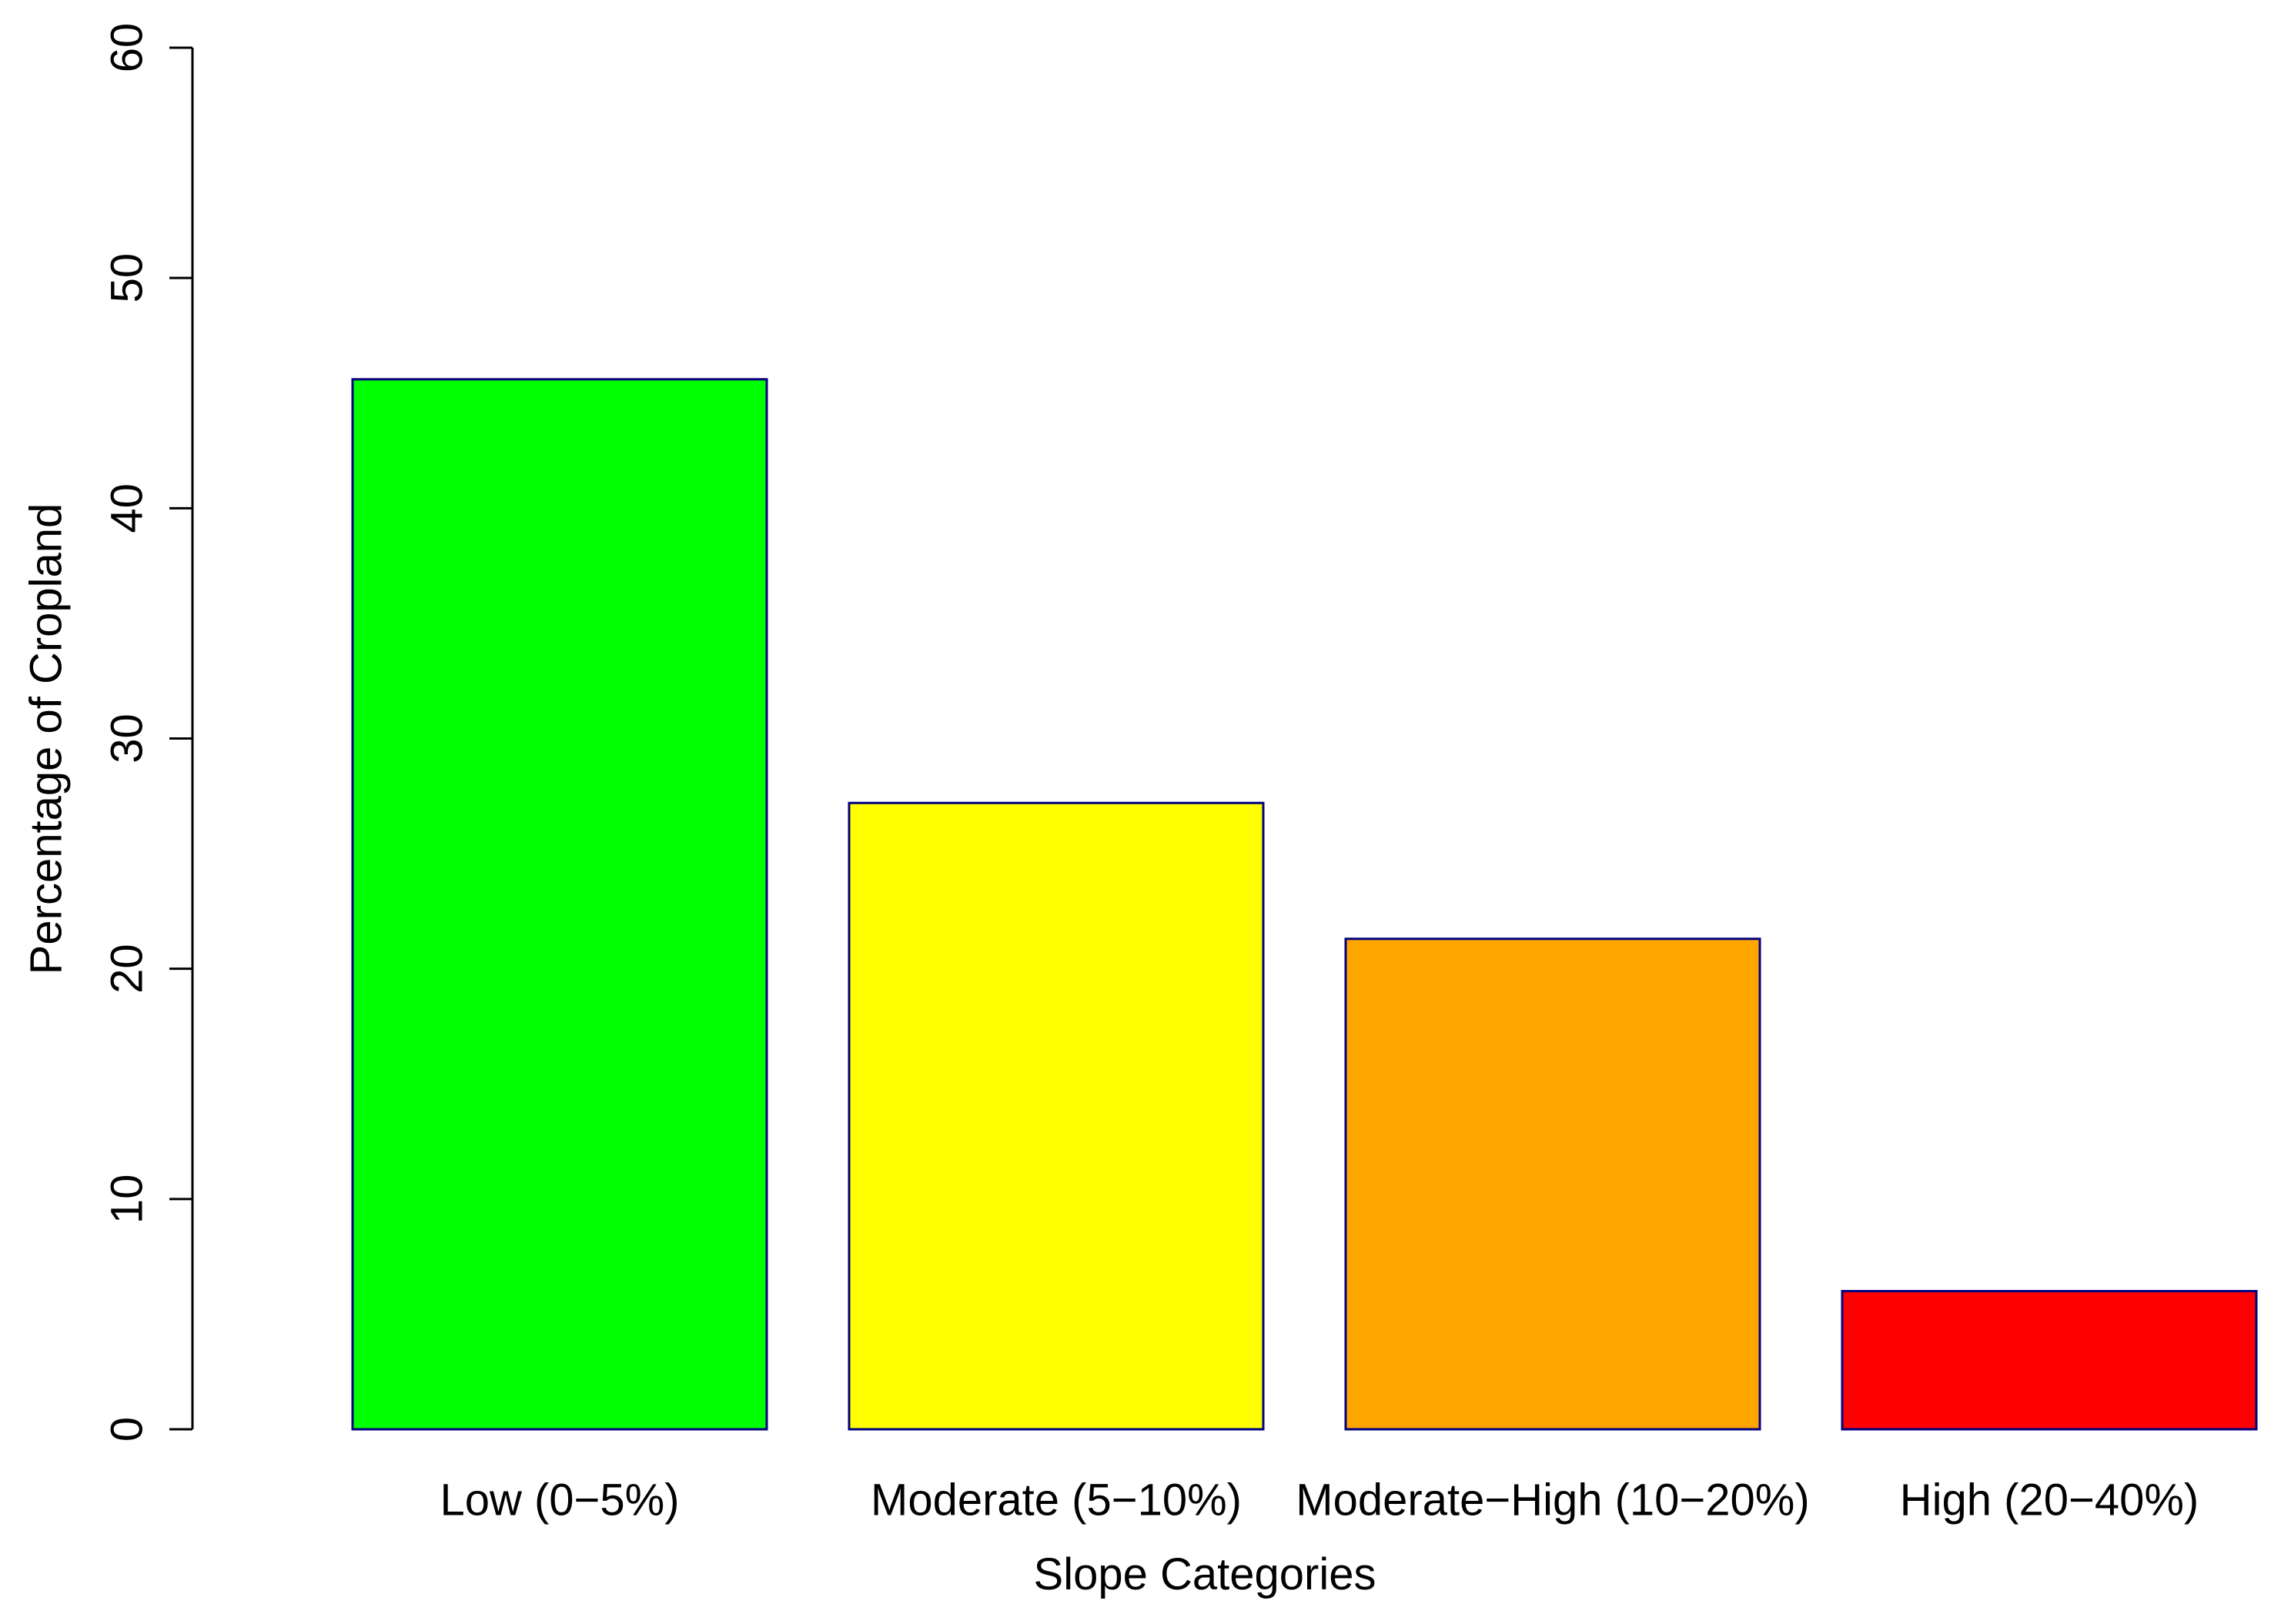 This screenshot has height=1624, width=2281. Describe the element at coordinates (2049, 1500) in the screenshot. I see `x-category-label: High (20−40%)` at that location.